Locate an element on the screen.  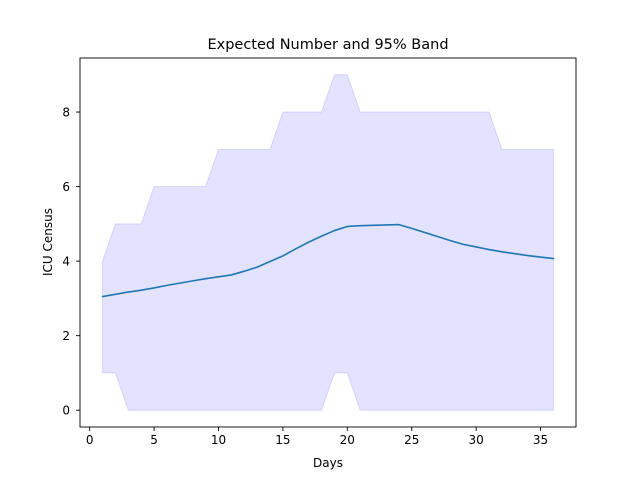
y-axis-label: ICU Census is located at coordinates (48, 242).